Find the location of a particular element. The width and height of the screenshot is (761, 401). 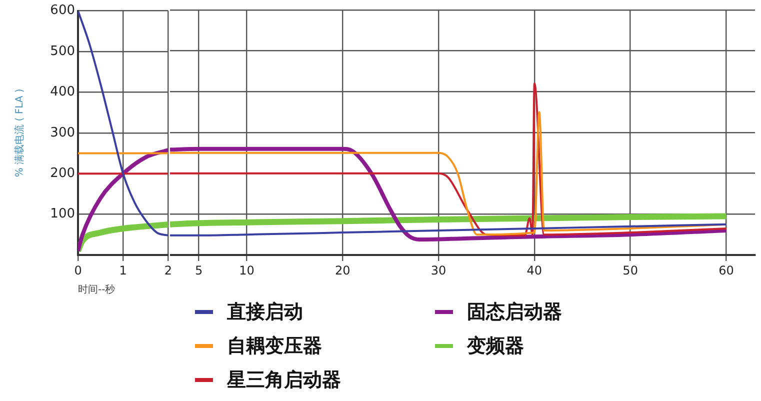

x-tick-label: 1 is located at coordinates (123, 270).